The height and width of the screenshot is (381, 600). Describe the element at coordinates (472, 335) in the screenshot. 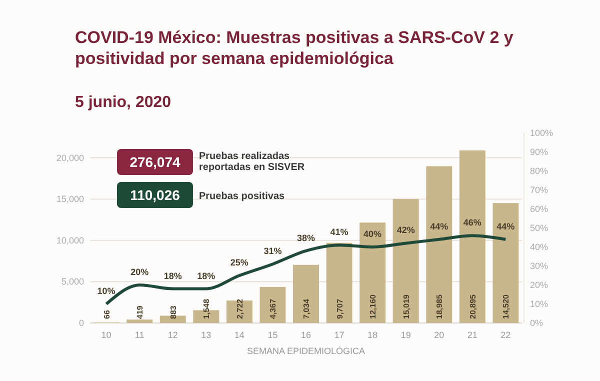

I see `x-tick-label: 21` at that location.